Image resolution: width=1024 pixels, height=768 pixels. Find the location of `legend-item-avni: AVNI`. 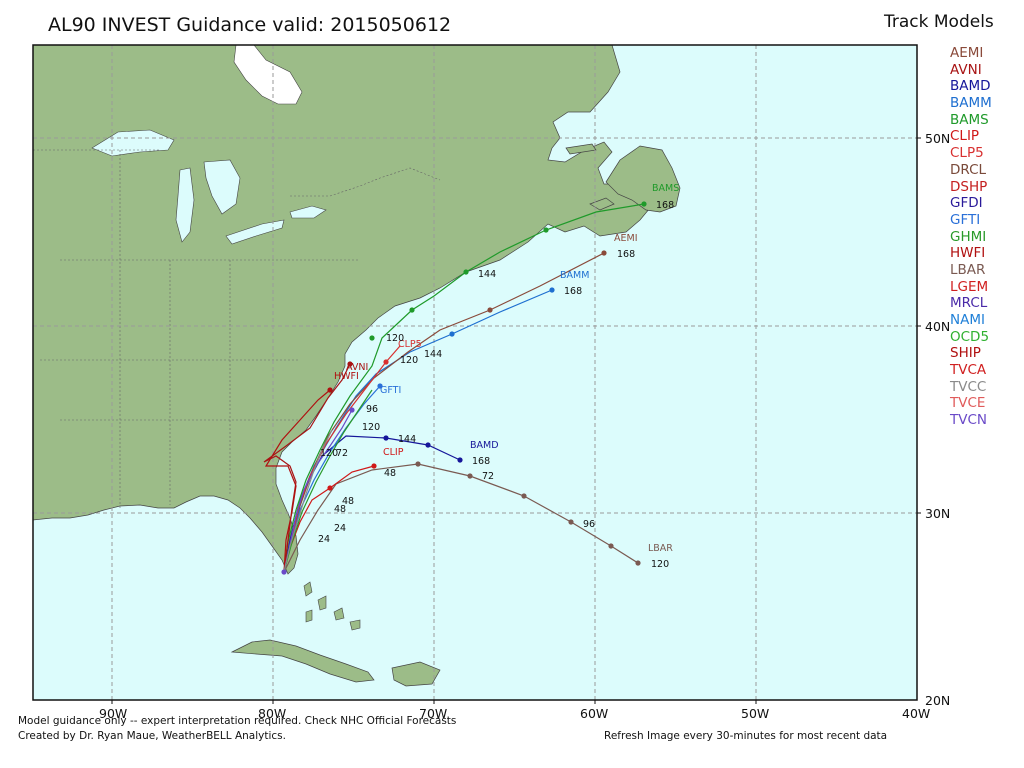

legend-item-avni: AVNI is located at coordinates (966, 69).